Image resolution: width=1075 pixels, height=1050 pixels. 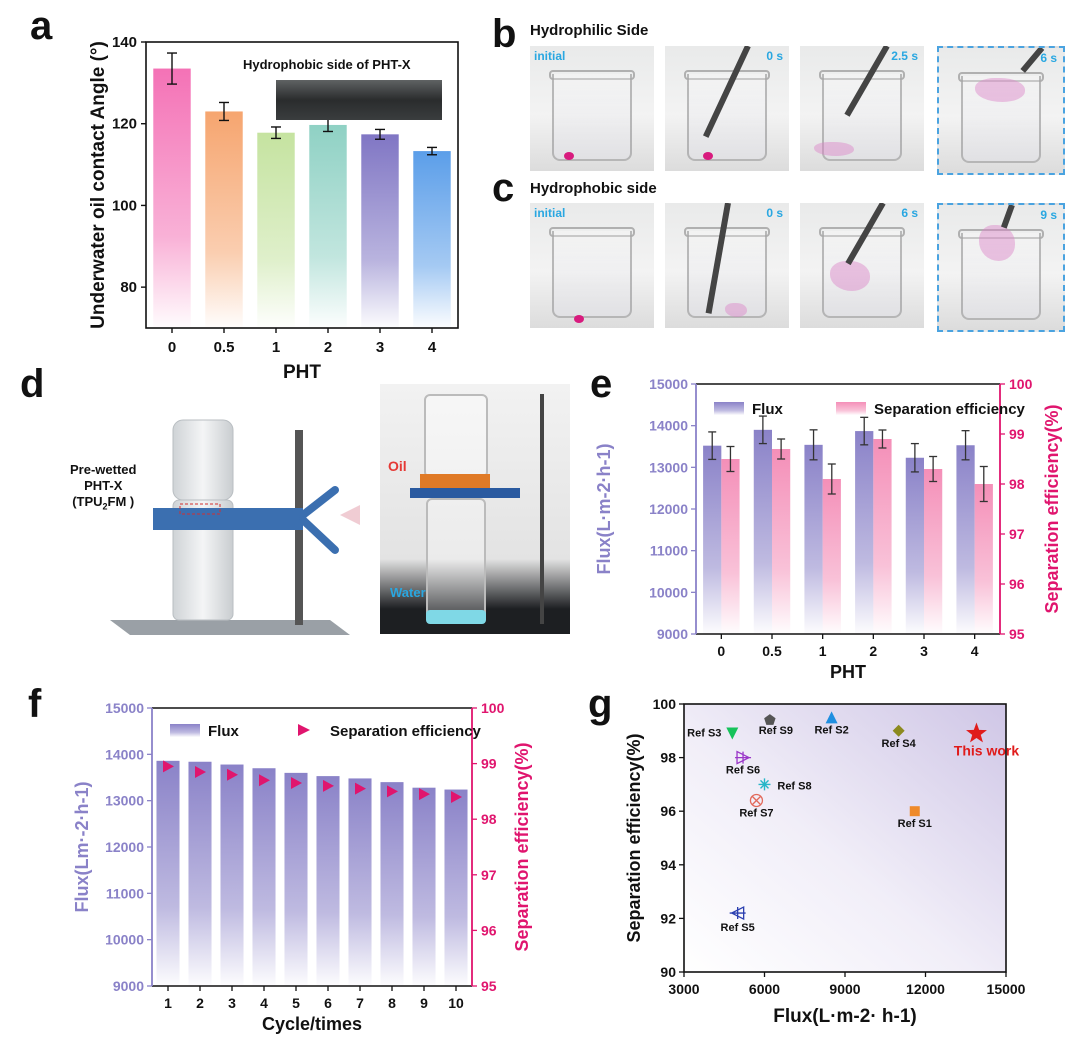 What do you see at coordinates (224, 219) in the screenshot?
I see `bar-pht-0.5` at bounding box center [224, 219].